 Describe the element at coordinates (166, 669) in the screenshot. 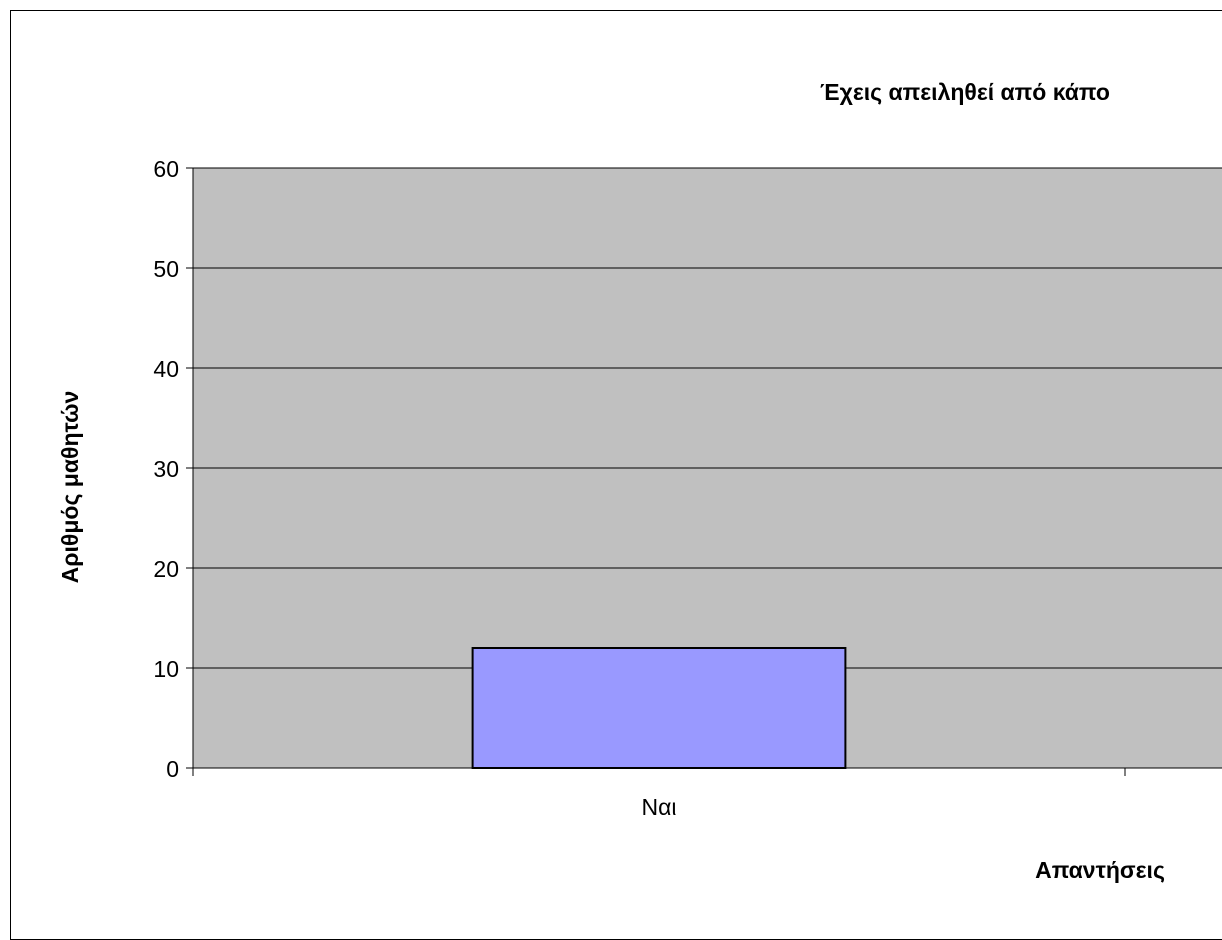

I see `y-tick-label: 10` at that location.